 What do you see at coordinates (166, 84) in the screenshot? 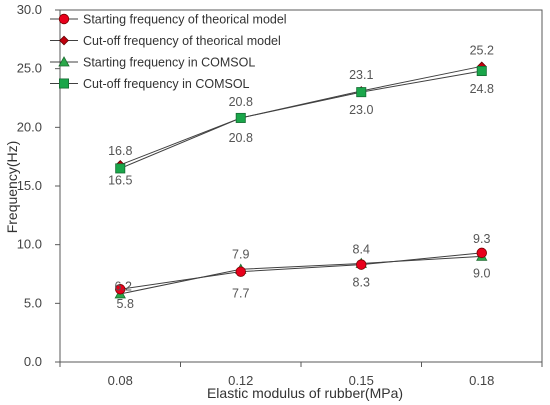
I see `legend-label: Cut-off frequency in COMSOL` at bounding box center [166, 84].